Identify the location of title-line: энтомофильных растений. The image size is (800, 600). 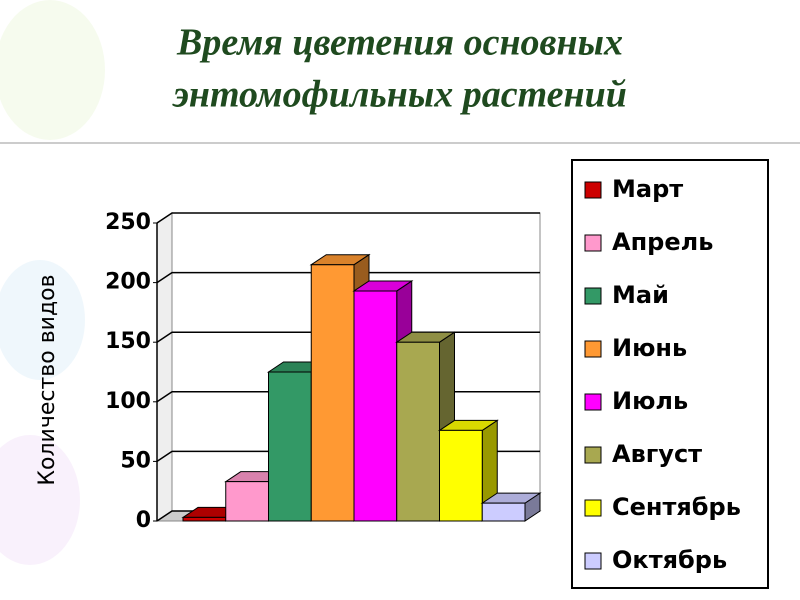
(399, 95).